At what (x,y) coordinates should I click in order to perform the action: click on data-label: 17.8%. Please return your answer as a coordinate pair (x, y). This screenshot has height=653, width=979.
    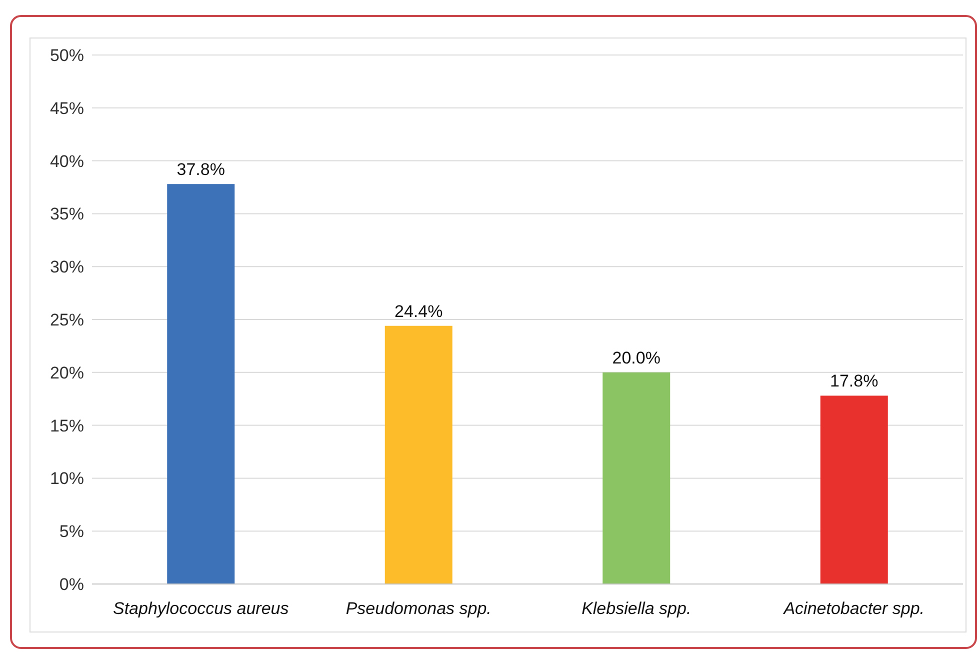
    Looking at the image, I should click on (854, 381).